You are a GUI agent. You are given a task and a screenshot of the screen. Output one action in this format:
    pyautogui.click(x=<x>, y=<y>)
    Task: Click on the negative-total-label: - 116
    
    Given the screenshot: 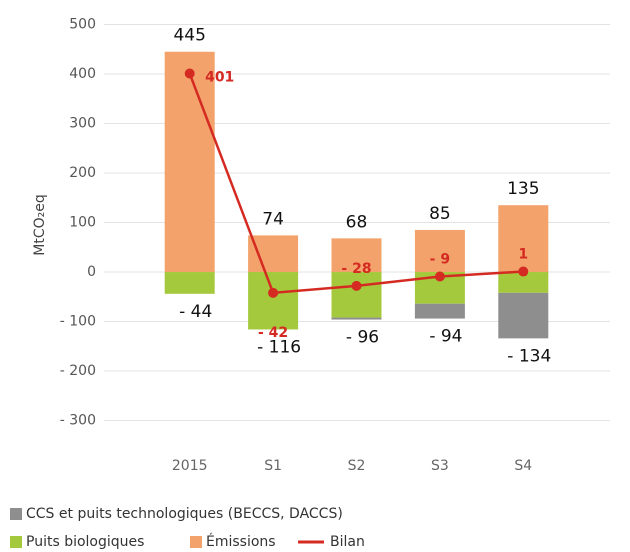 What is the action you would take?
    pyautogui.click(x=279, y=347)
    